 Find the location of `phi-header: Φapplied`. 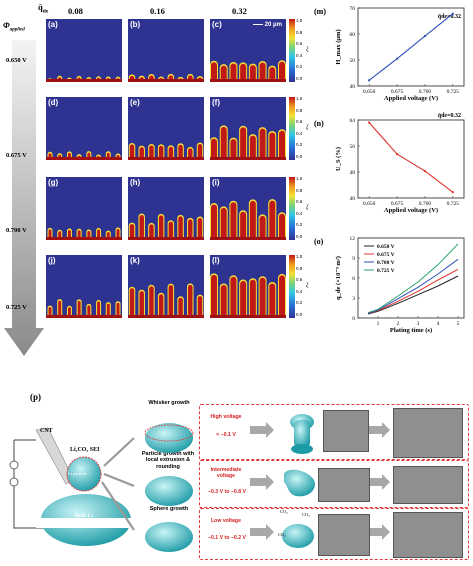

phi-header: Φapplied is located at coordinates (14, 26).